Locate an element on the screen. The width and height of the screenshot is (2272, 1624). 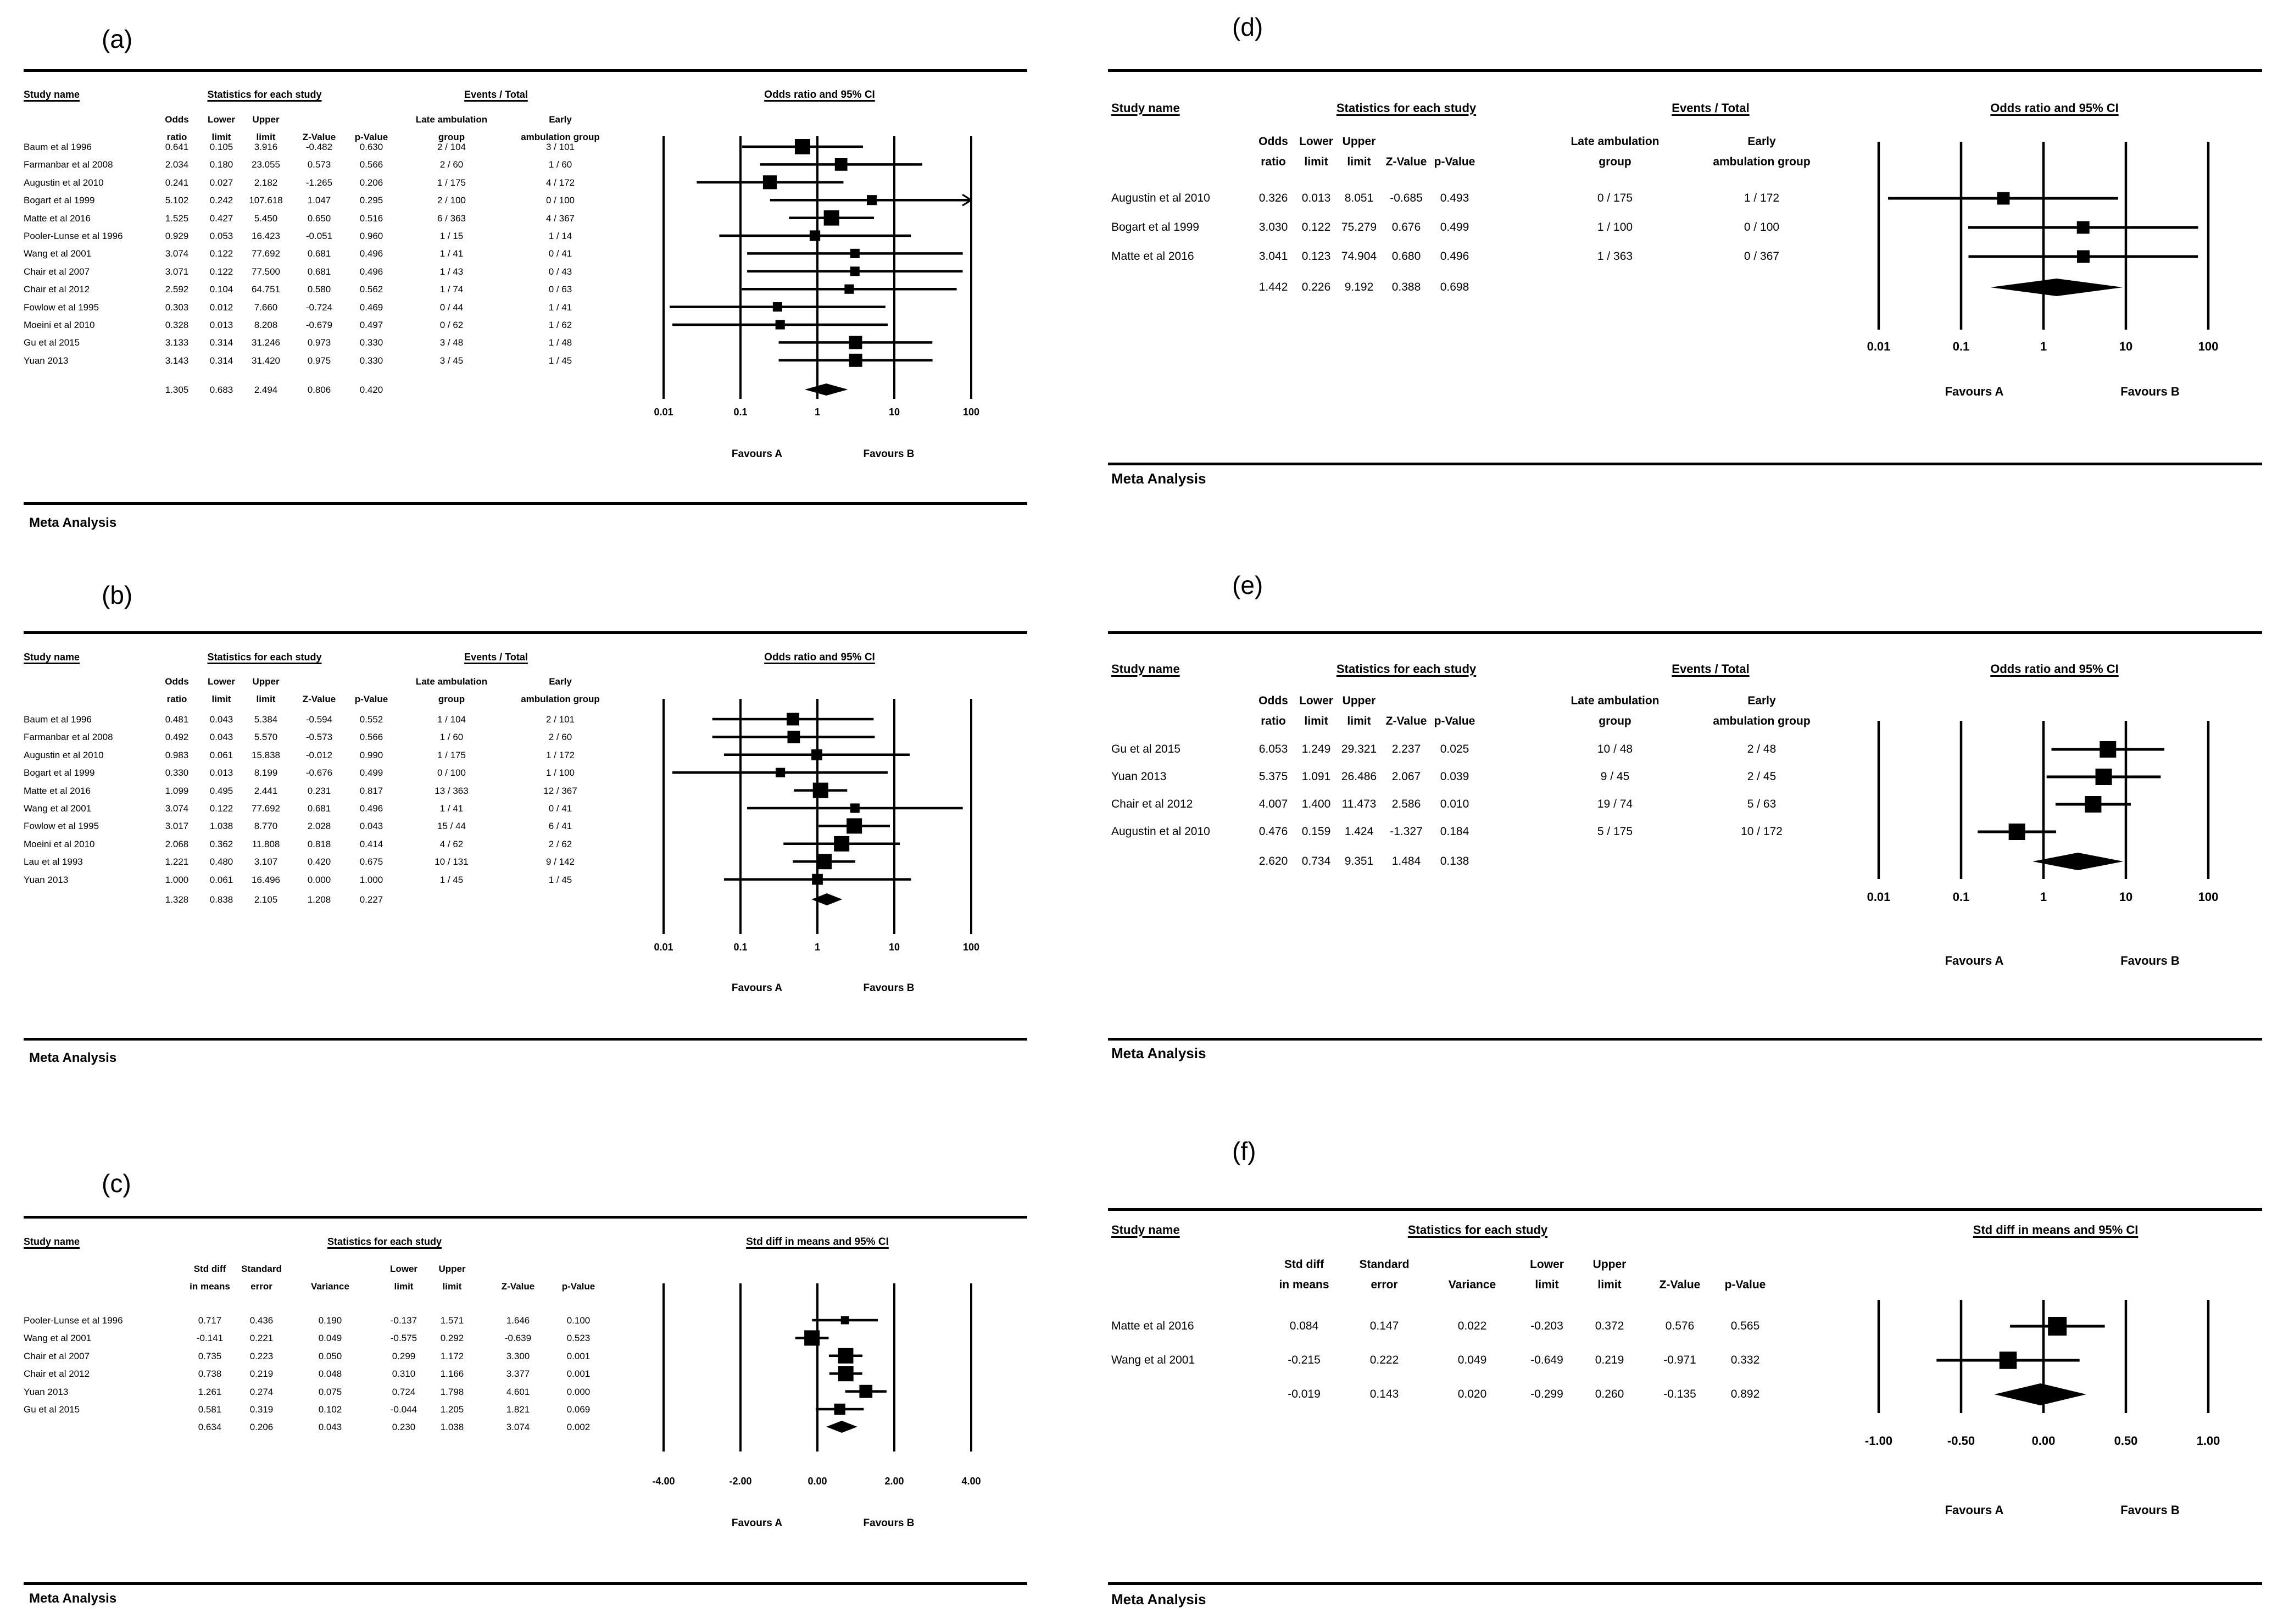
axis-tick-label: -0.50 is located at coordinates (1961, 1441).